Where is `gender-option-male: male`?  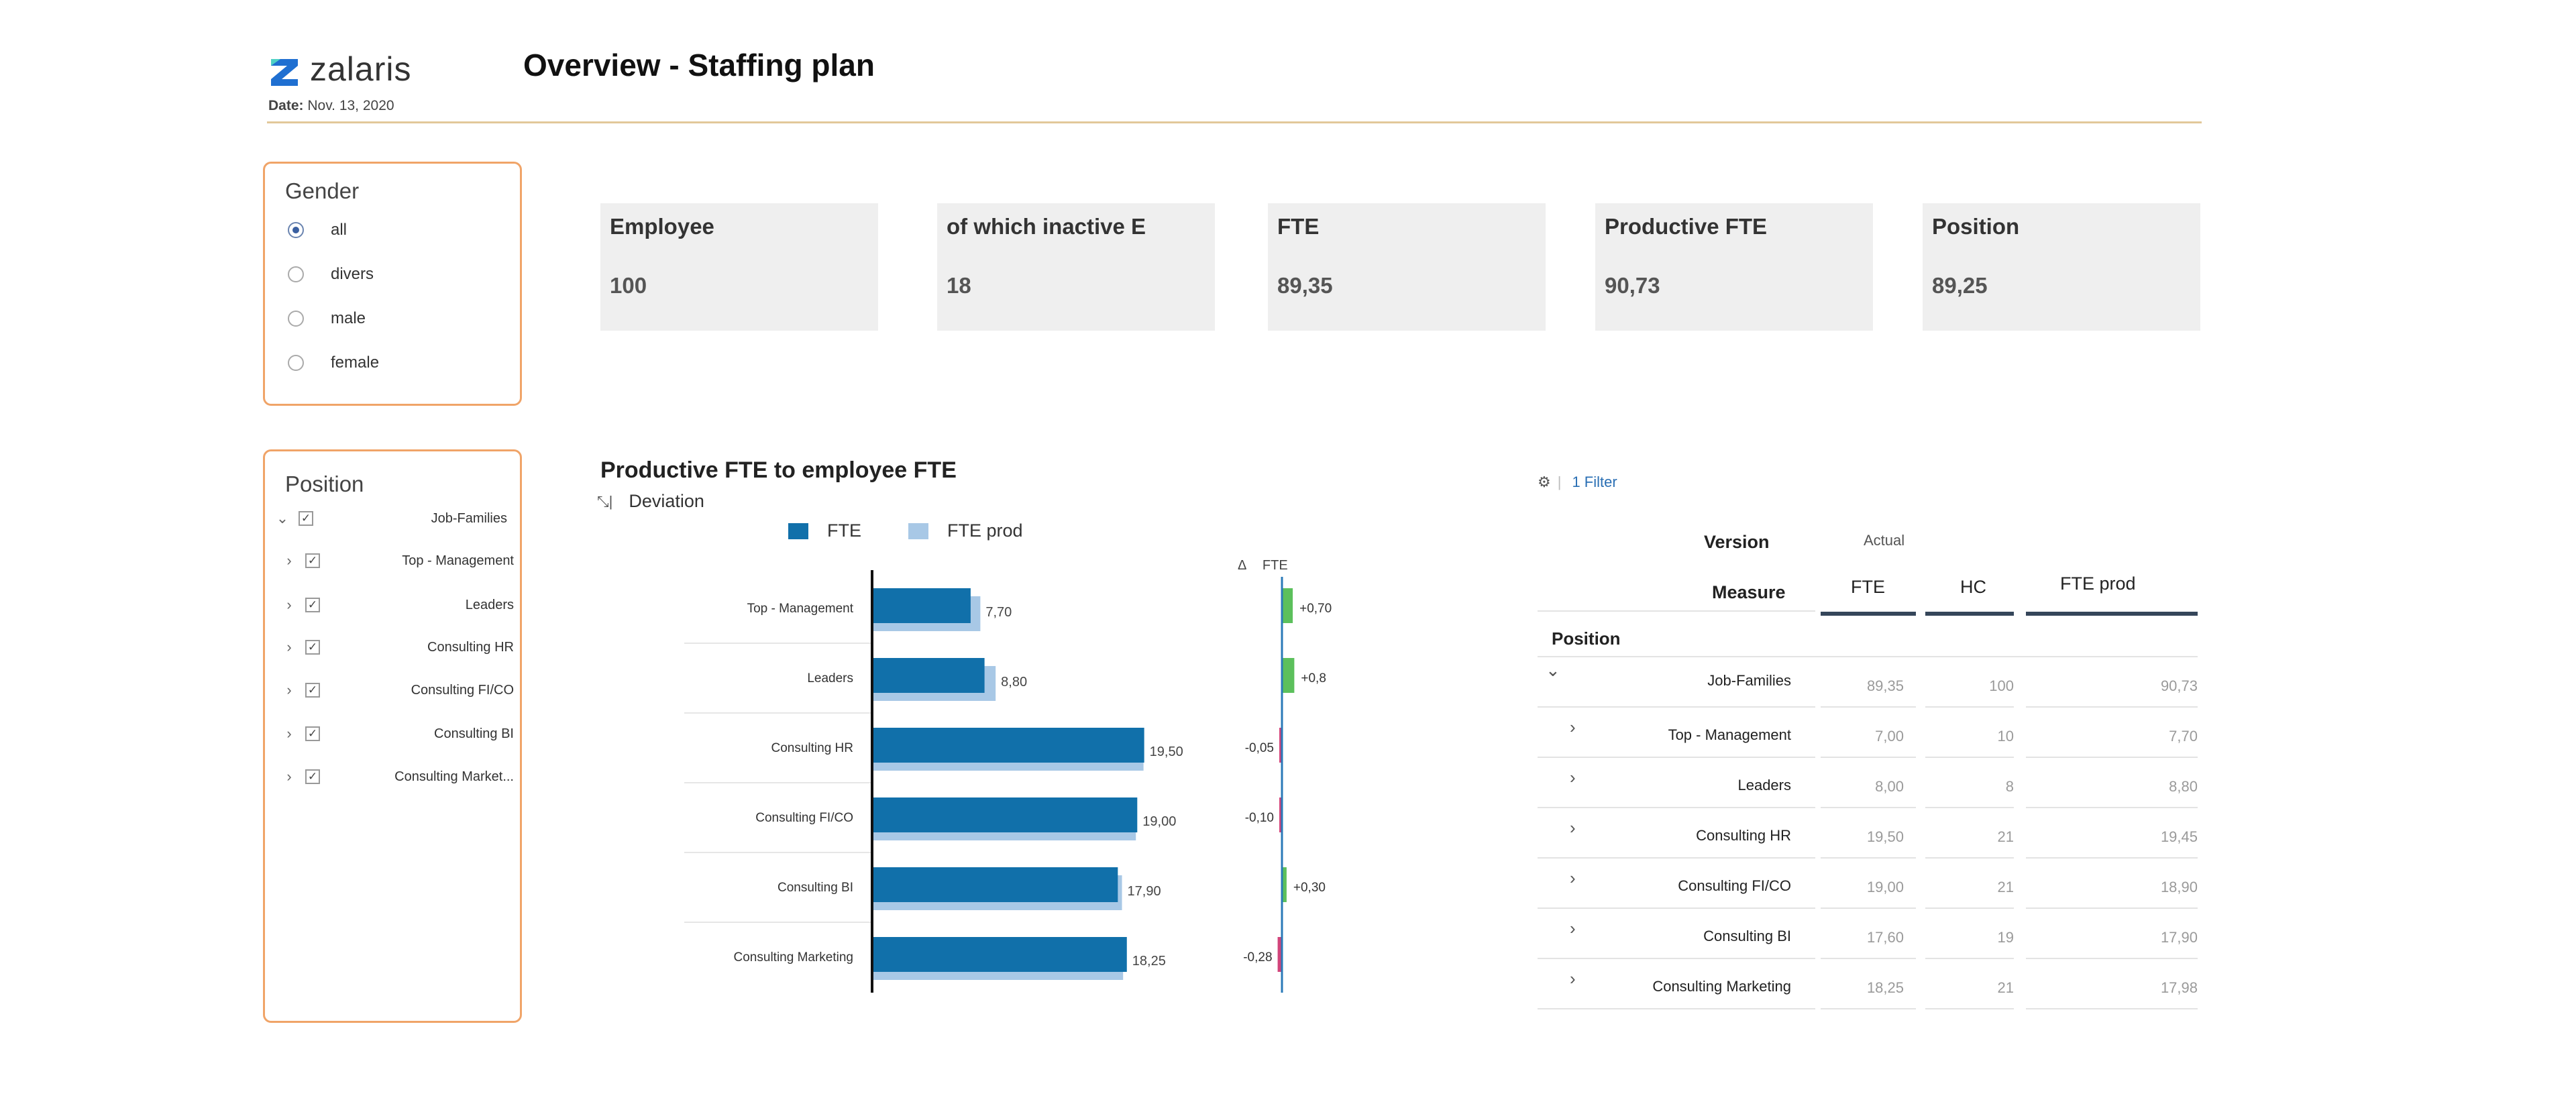 gender-option-male: male is located at coordinates (333, 318).